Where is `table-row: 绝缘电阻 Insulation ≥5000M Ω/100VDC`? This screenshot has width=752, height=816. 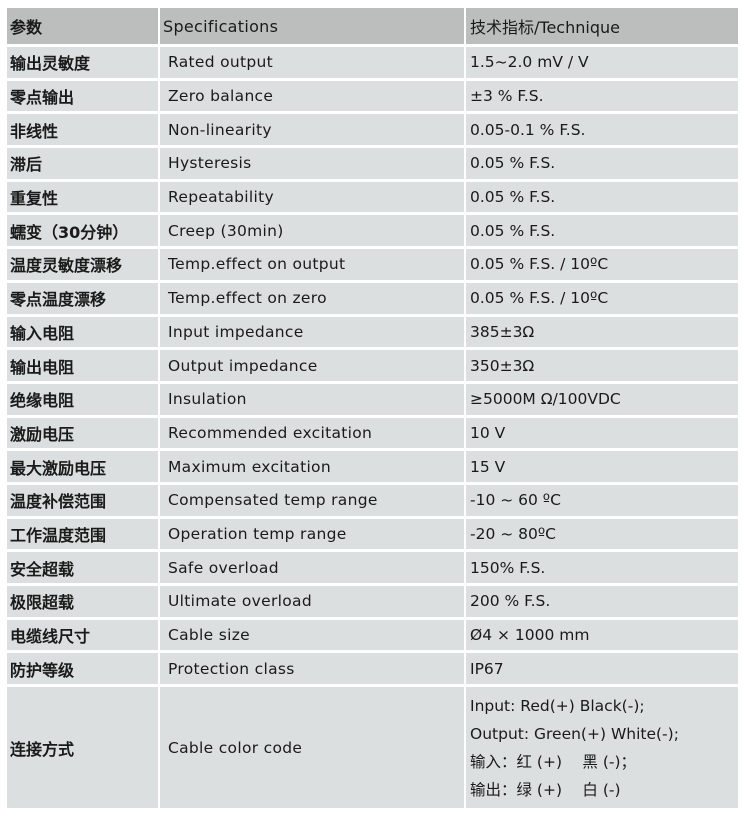 table-row: 绝缘电阻 Insulation ≥5000M Ω/100VDC is located at coordinates (372, 399).